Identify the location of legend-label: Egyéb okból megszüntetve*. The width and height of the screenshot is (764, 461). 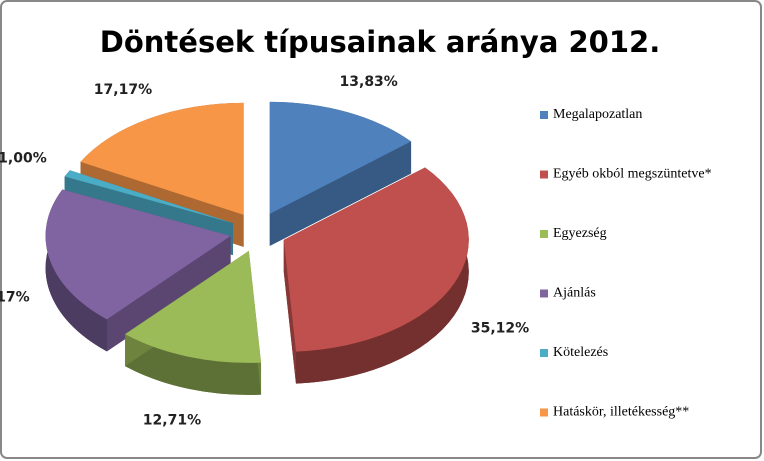
(632, 174).